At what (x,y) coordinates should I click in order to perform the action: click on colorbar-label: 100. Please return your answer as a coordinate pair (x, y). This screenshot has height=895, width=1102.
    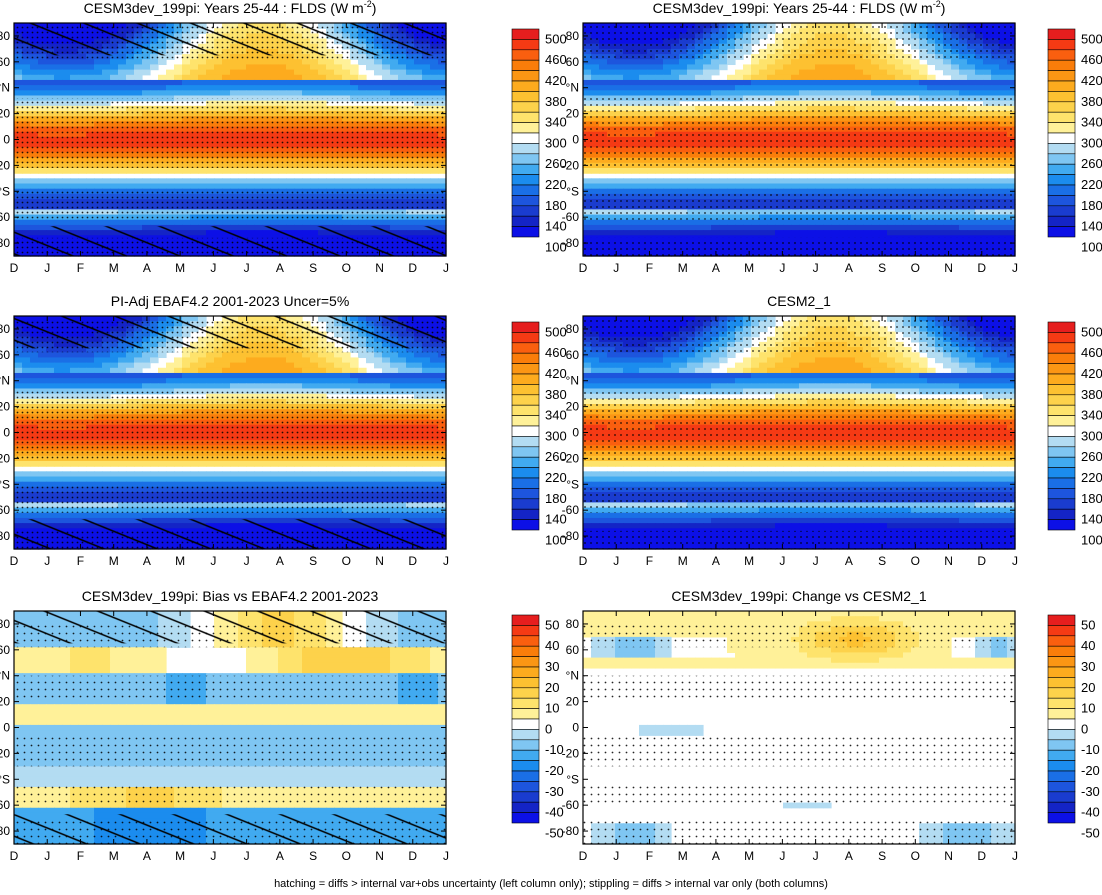
    Looking at the image, I should click on (1091, 539).